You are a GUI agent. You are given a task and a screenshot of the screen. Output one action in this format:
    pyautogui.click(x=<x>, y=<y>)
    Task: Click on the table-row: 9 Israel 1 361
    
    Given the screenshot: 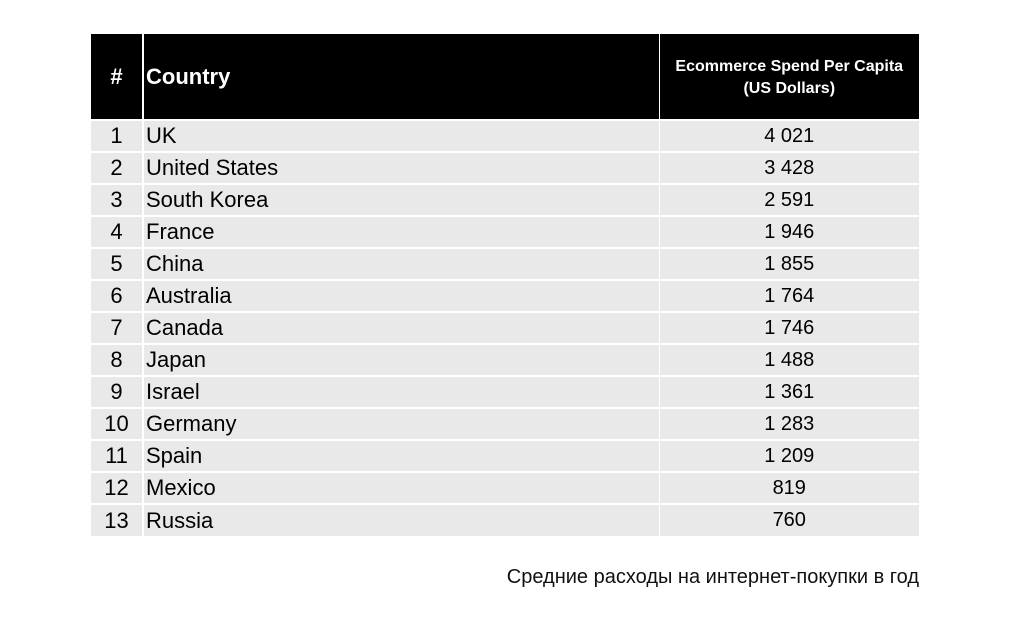 What is the action you would take?
    pyautogui.click(x=505, y=392)
    